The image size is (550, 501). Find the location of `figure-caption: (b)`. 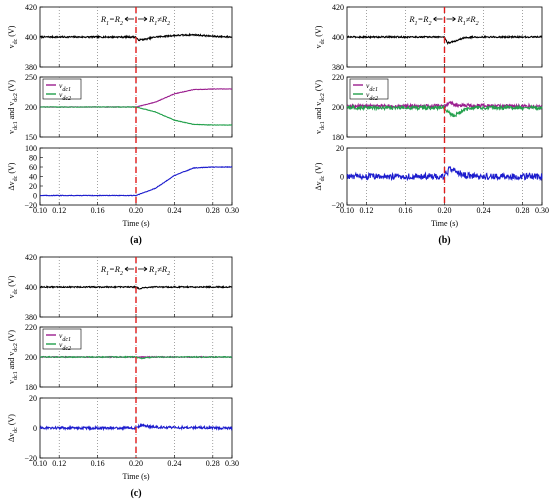

figure-caption: (b) is located at coordinates (444, 240).